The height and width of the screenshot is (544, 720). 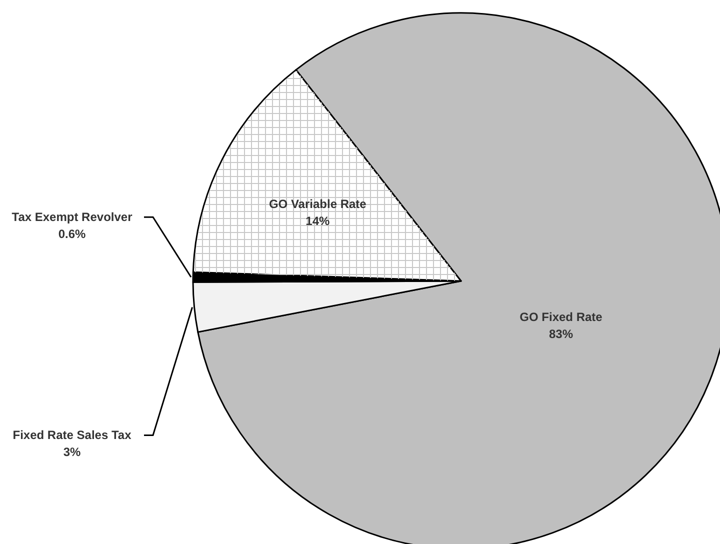 What do you see at coordinates (72, 234) in the screenshot?
I see `data-label: 0.6%` at bounding box center [72, 234].